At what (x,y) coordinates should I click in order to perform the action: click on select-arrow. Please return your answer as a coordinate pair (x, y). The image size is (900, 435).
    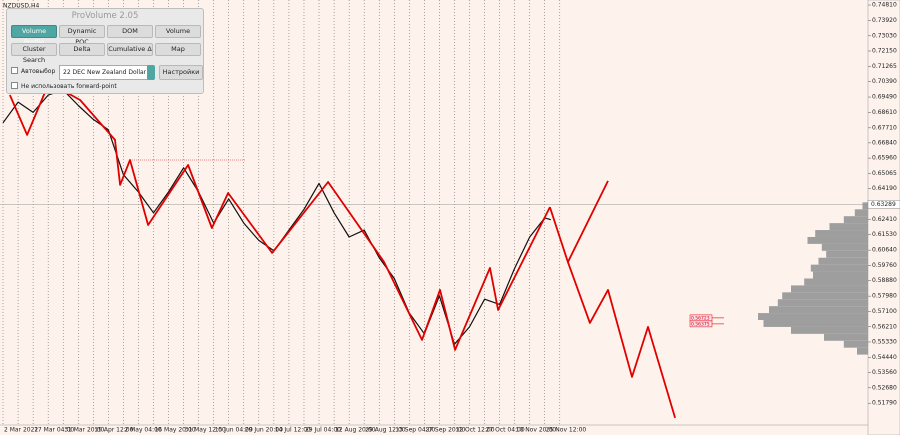
    Looking at the image, I should click on (151, 72).